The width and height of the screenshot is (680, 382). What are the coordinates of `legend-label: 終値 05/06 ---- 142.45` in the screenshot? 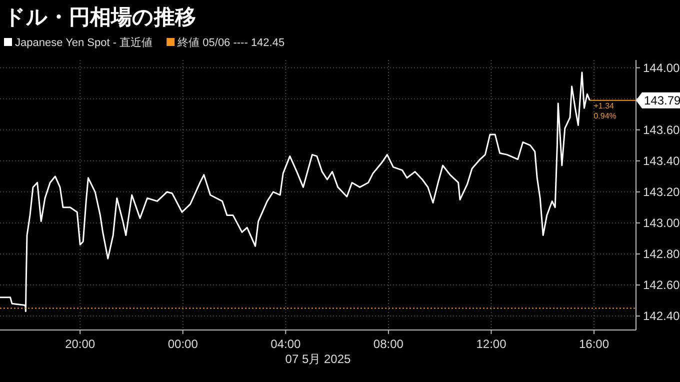 It's located at (230, 43).